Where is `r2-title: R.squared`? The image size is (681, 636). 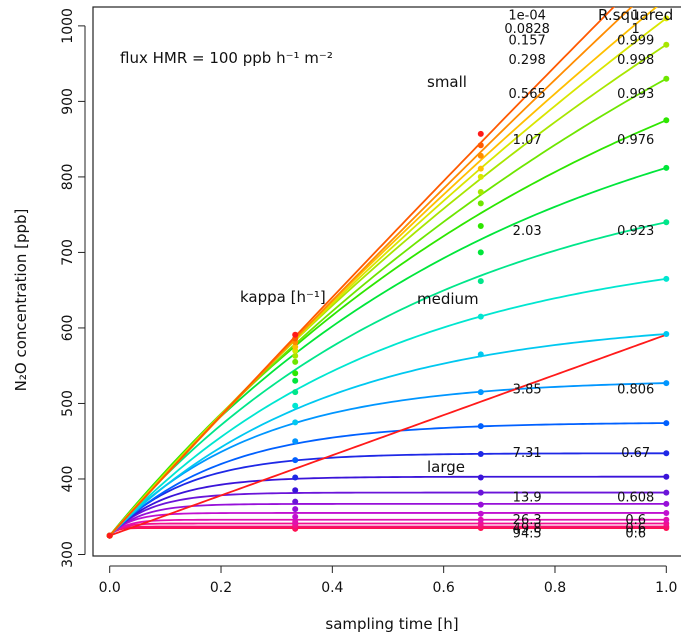 r2-title: R.squared is located at coordinates (635, 15).